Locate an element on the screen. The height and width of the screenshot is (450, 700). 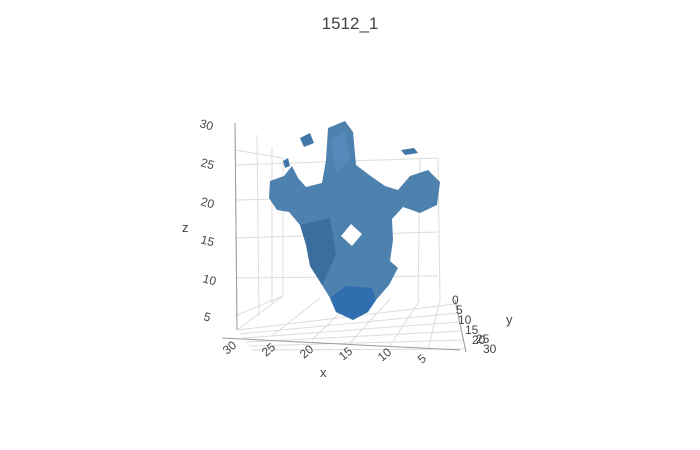
isosurface-mesh is located at coordinates (354, 220).